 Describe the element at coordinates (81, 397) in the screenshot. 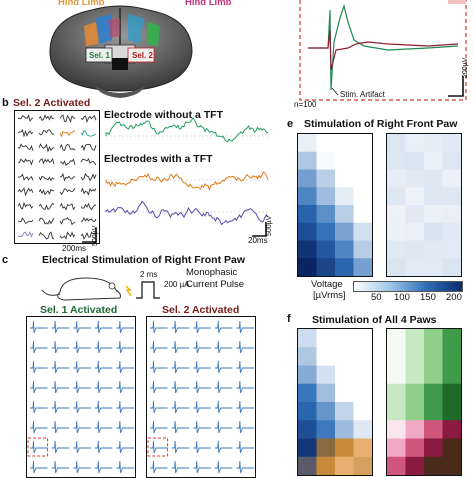

I see `electrode-grid-c1` at that location.